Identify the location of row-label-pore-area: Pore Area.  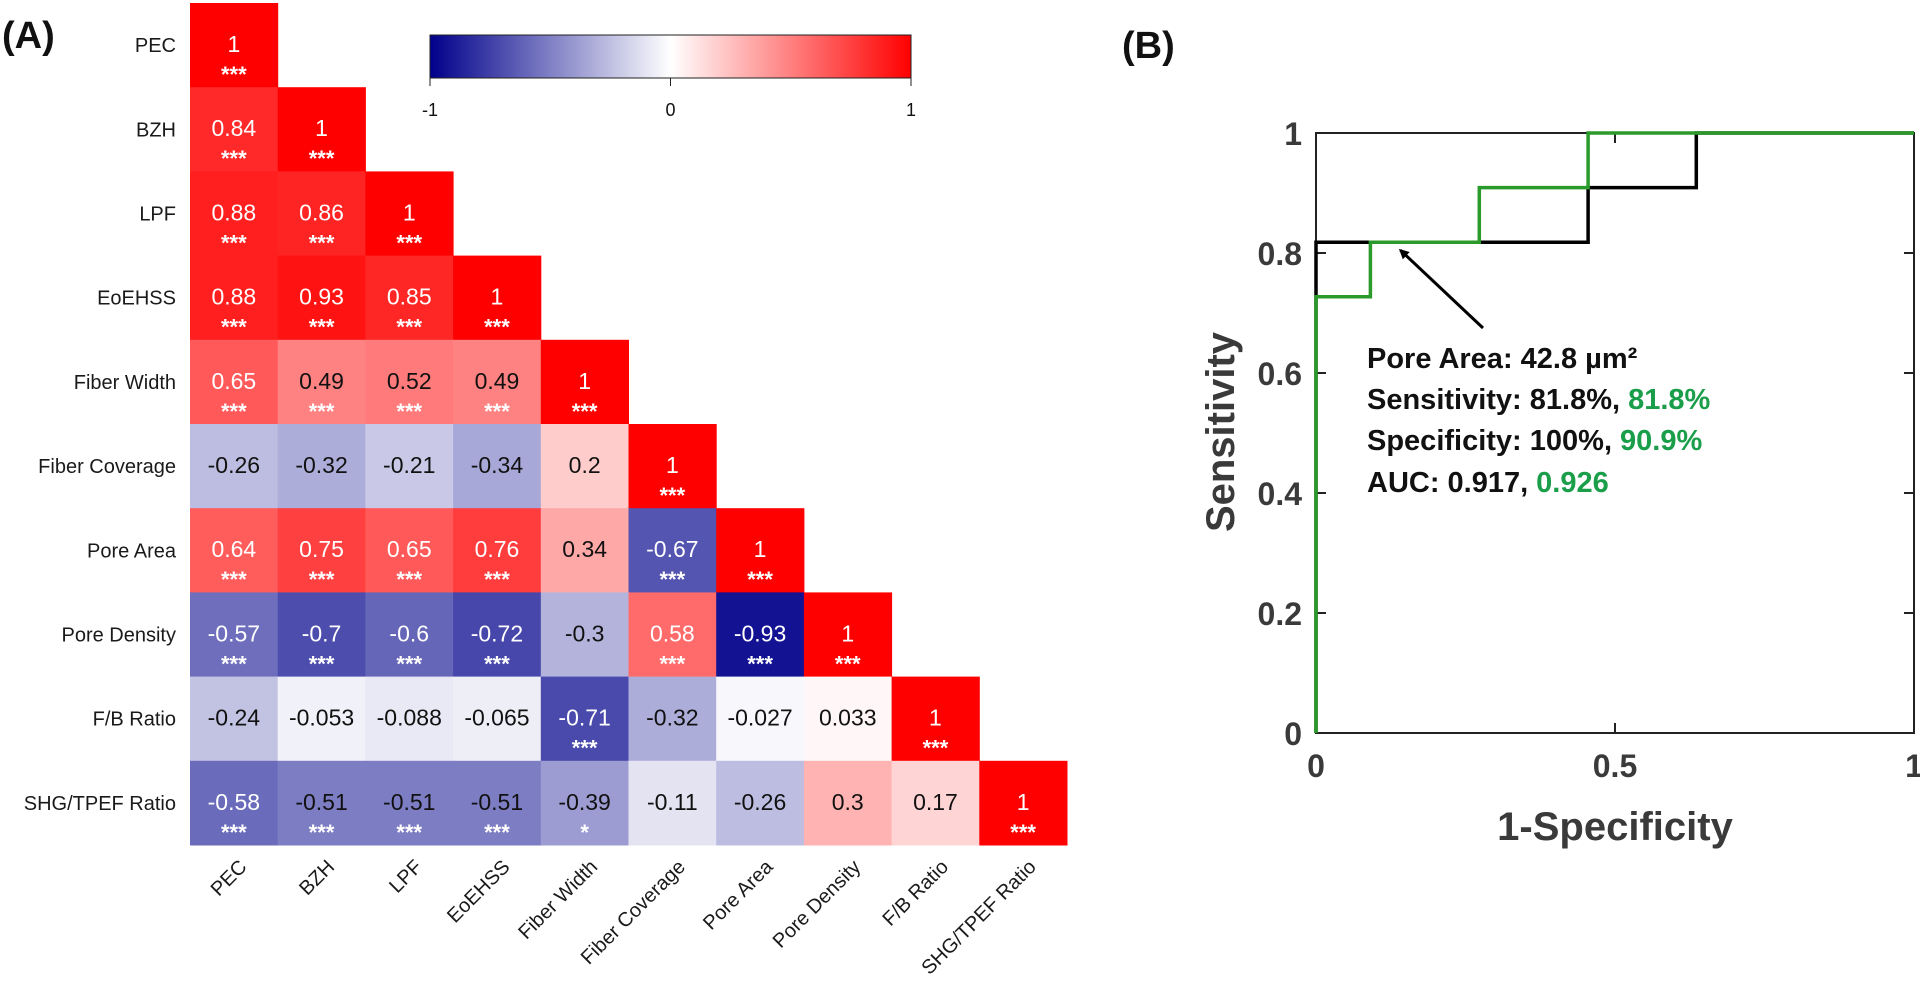
(132, 551).